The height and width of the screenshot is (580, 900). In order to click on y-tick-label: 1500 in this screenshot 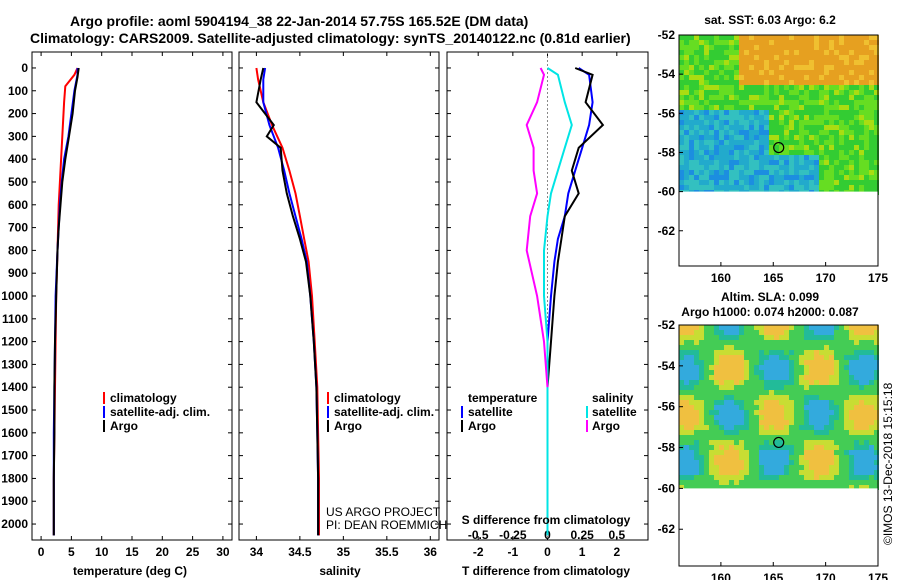, I will do `click(14, 410)`.